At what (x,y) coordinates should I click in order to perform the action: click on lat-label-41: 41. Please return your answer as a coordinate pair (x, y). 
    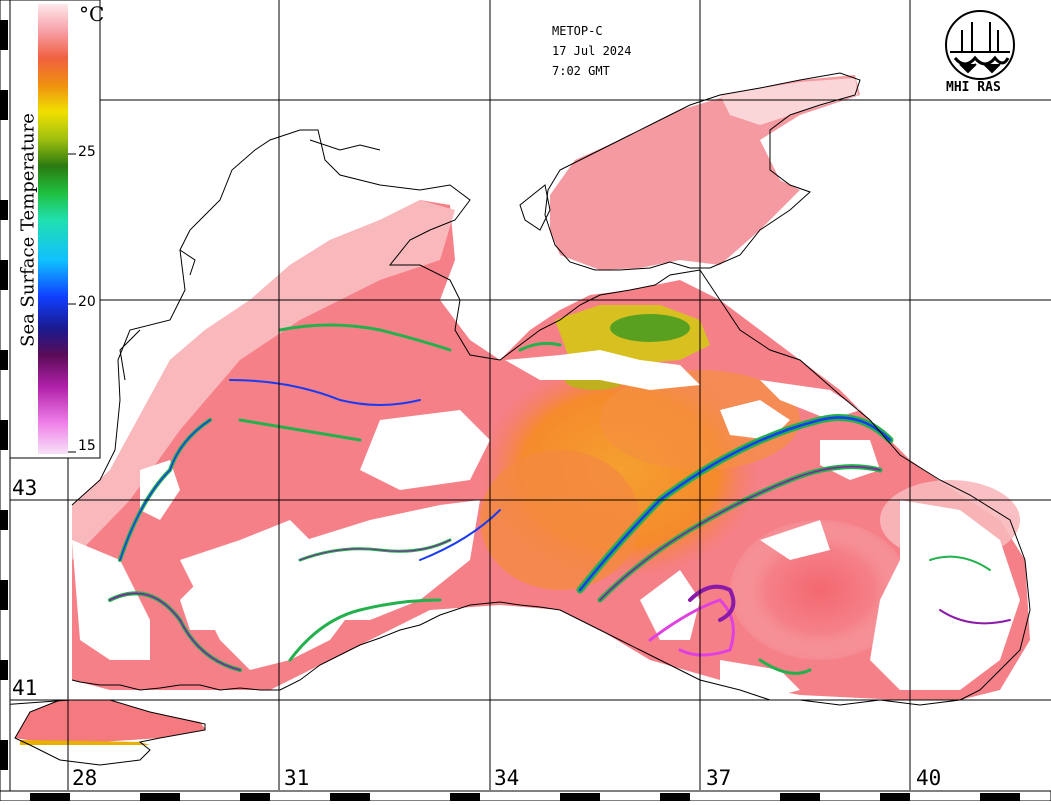
    Looking at the image, I should click on (25, 688).